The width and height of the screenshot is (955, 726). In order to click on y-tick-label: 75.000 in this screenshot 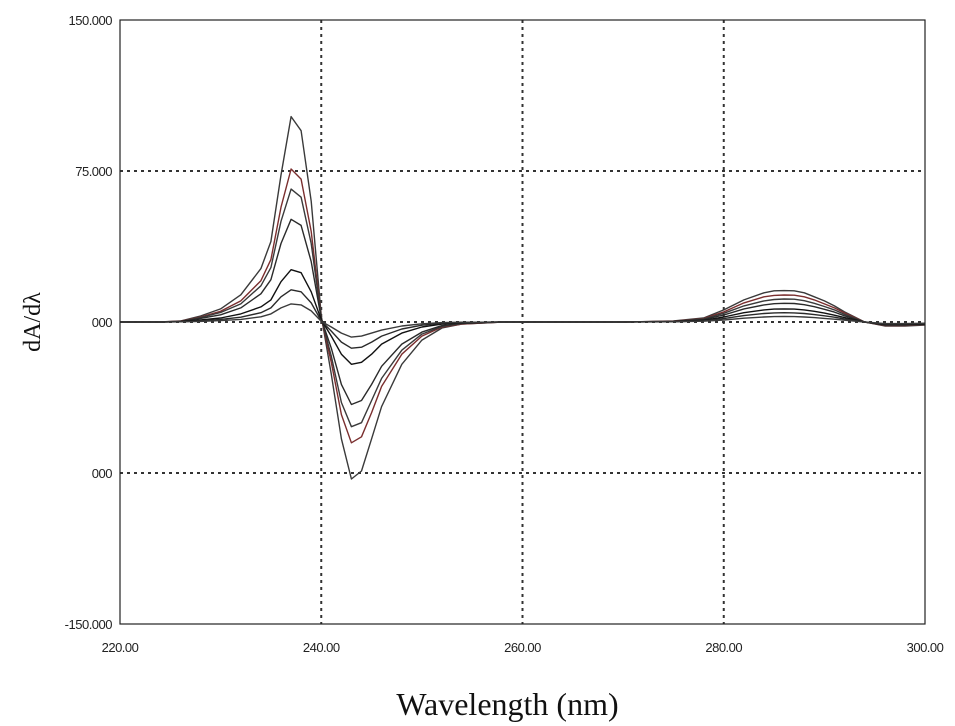, I will do `click(93, 171)`.